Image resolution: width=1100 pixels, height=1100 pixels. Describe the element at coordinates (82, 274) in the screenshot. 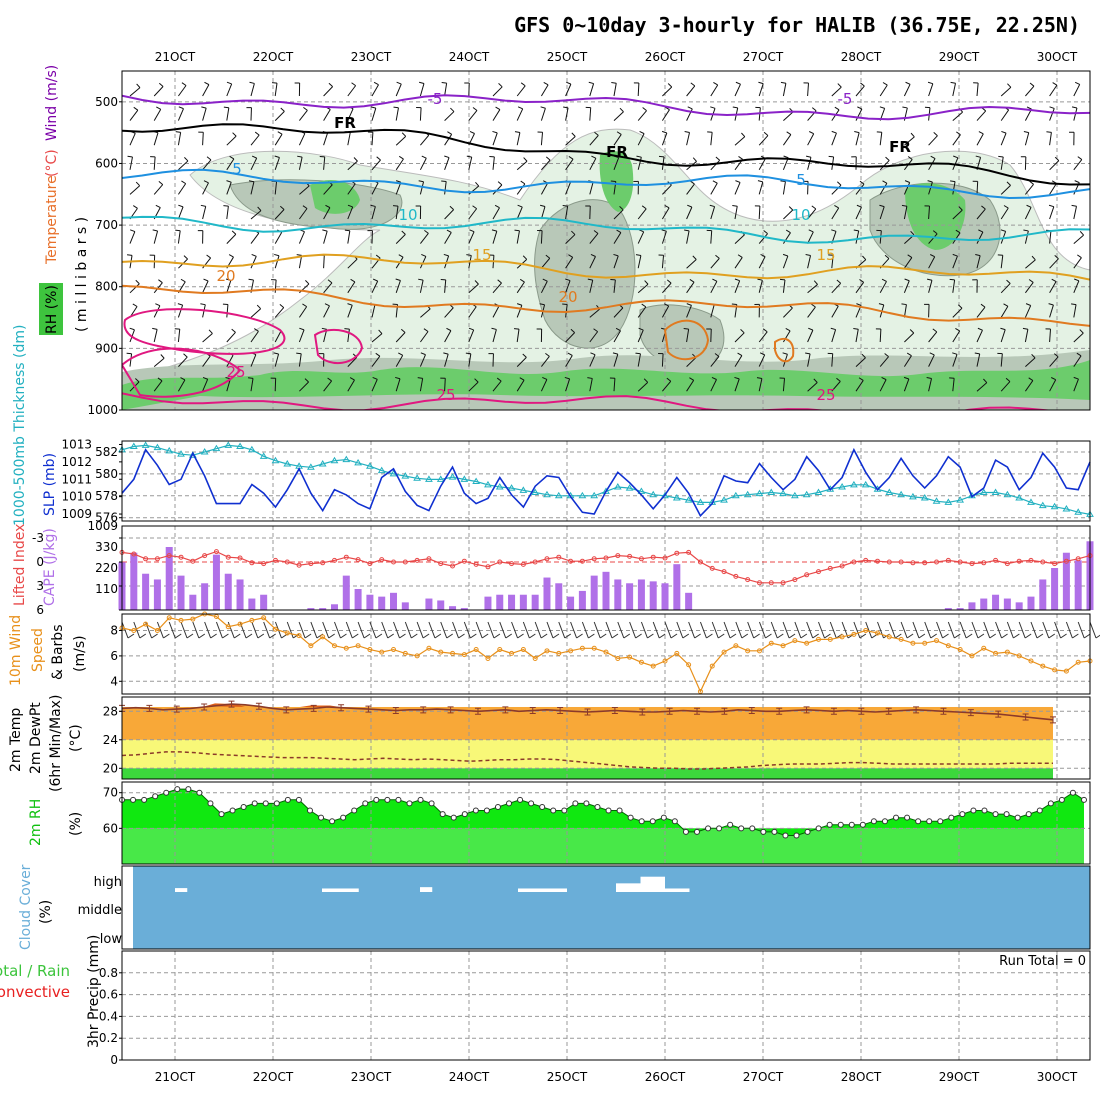

I see `millibars-label: ( m i l l i b a r s )` at that location.